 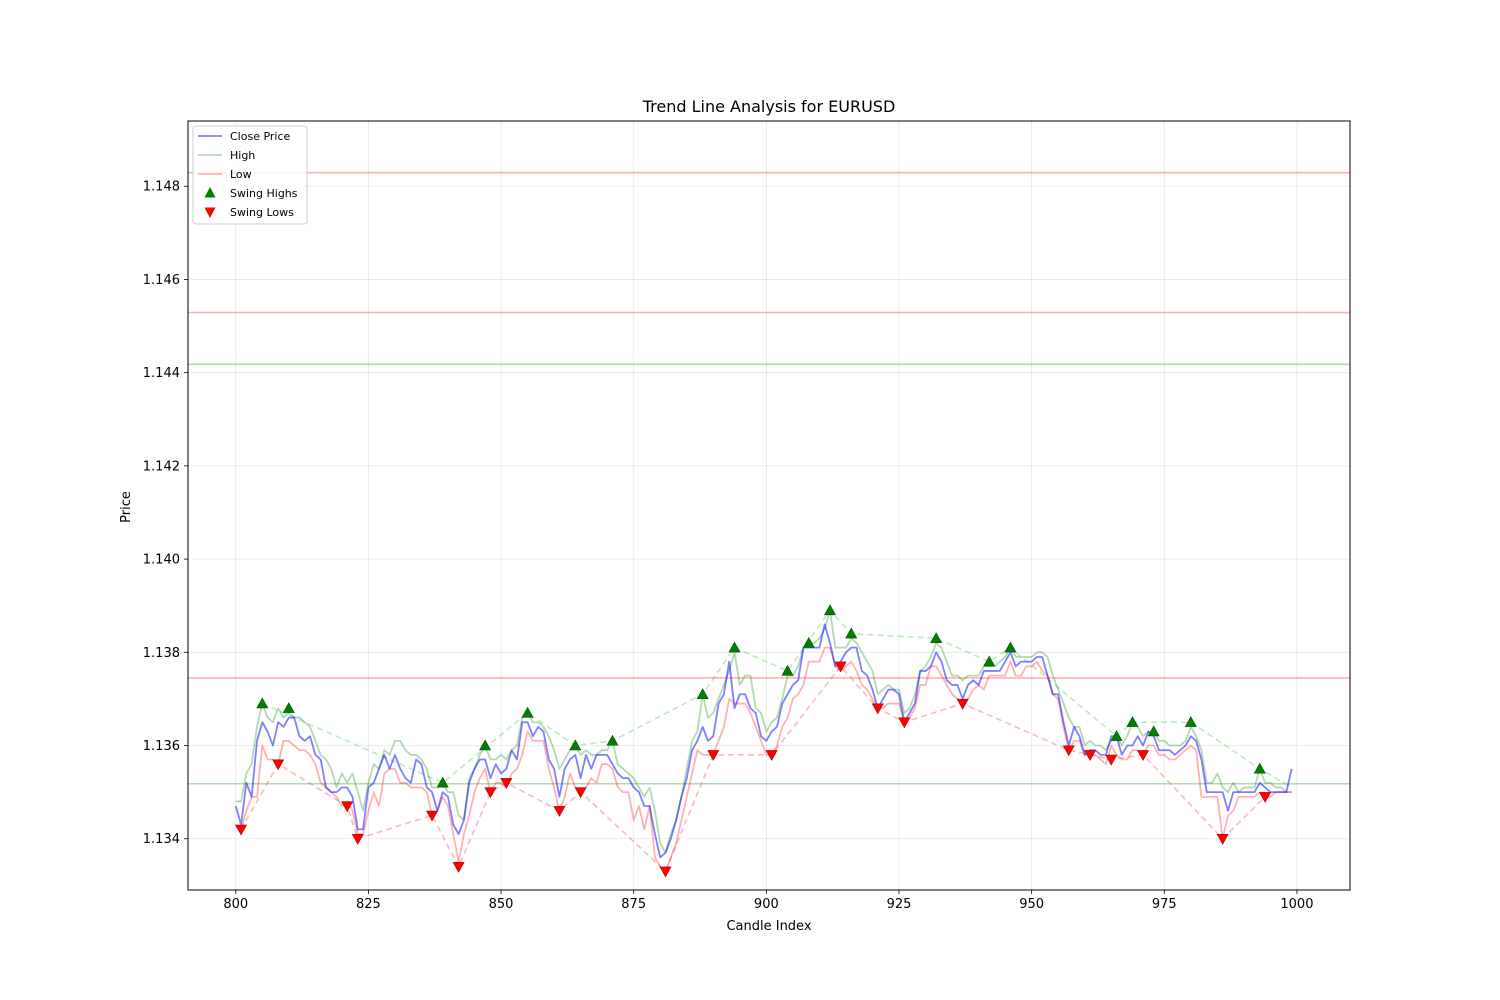 I want to click on legend-label: High, so click(x=242, y=155).